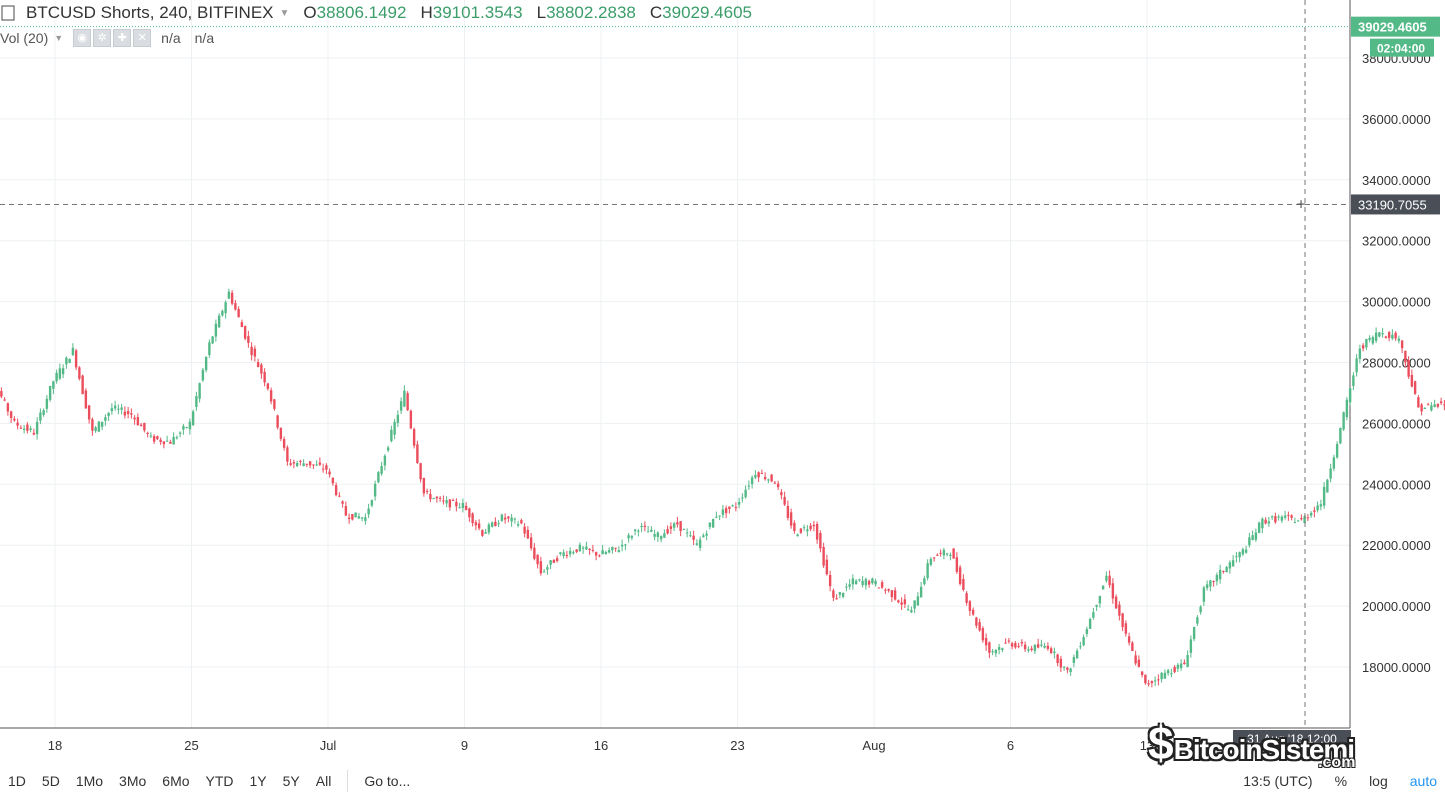  Describe the element at coordinates (323, 781) in the screenshot. I see `range-button-all: All` at that location.